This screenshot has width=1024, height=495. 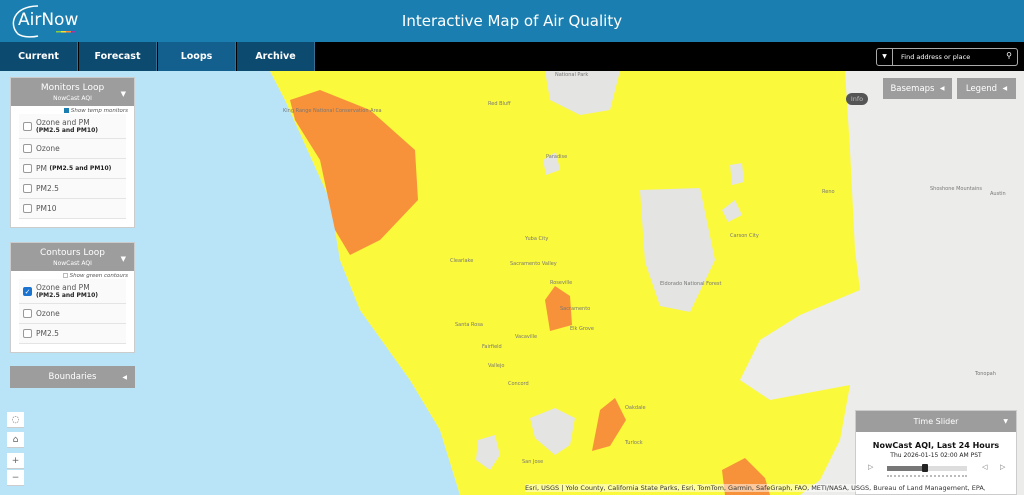 What do you see at coordinates (461, 261) in the screenshot?
I see `map-label: Clearlake` at bounding box center [461, 261].